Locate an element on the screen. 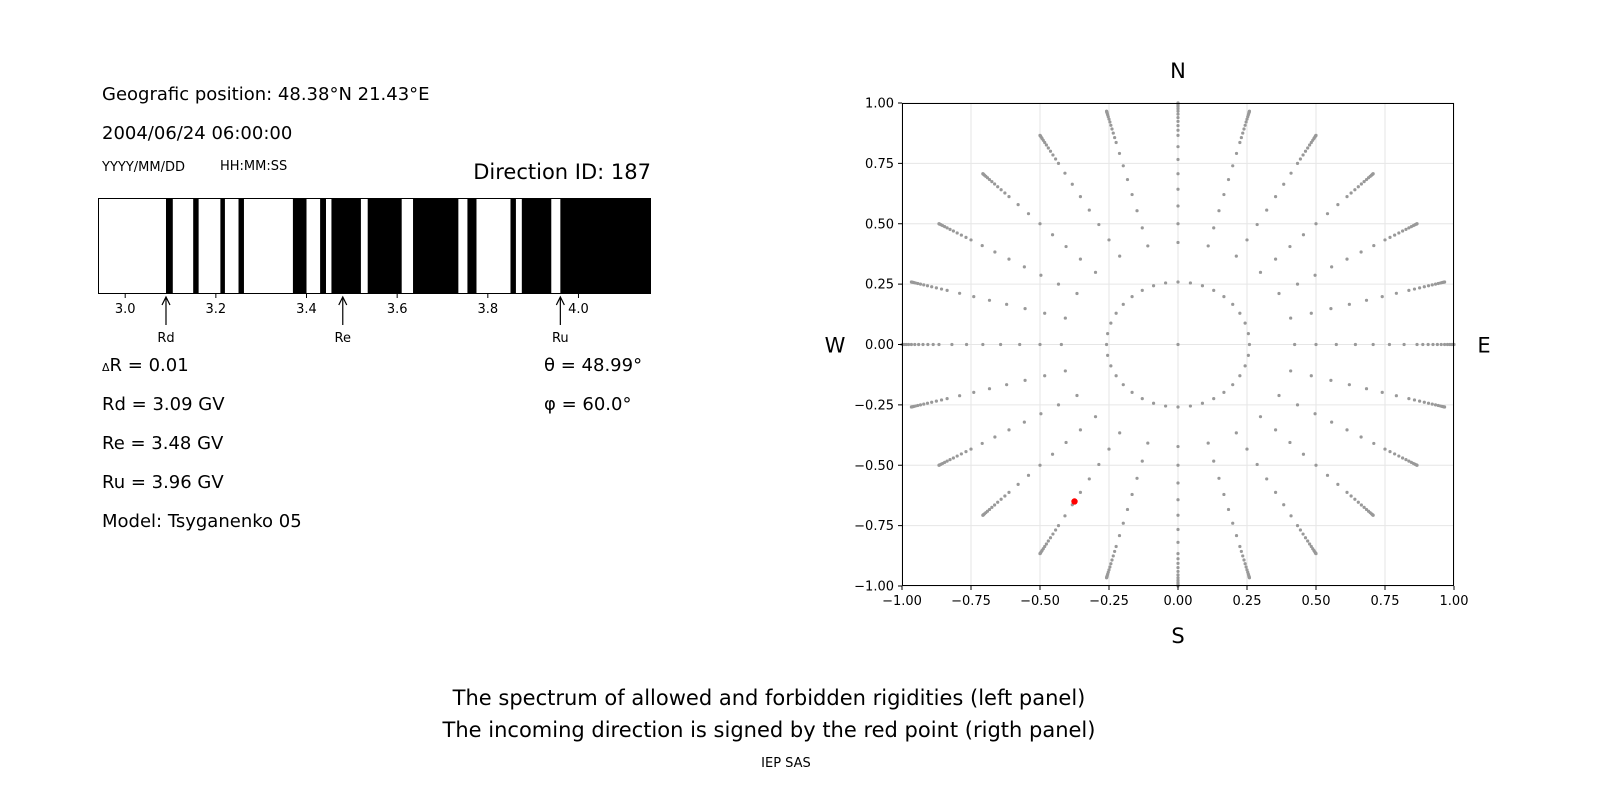 This screenshot has height=800, width=1600. x-tick-label: 0.75 is located at coordinates (1385, 601).